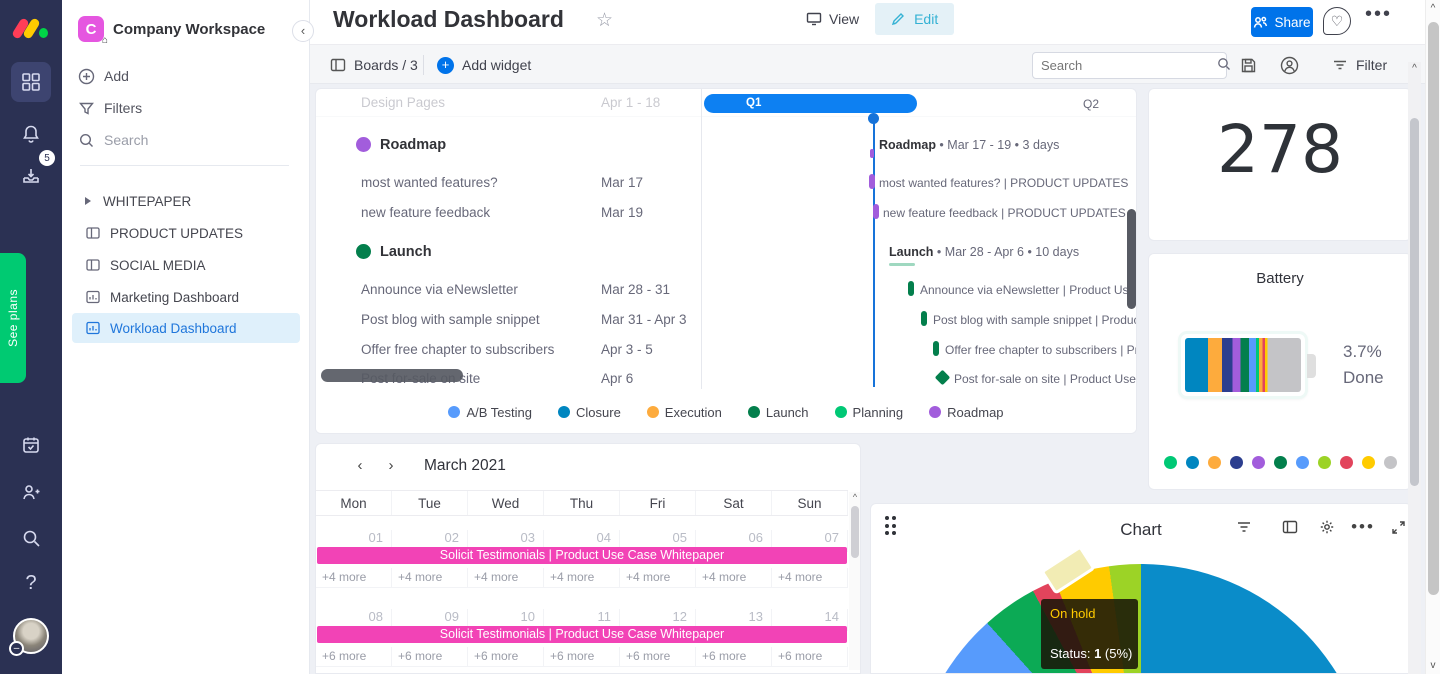  Describe the element at coordinates (810, 103) in the screenshot. I see `gantt-q1-header: Q1` at that location.